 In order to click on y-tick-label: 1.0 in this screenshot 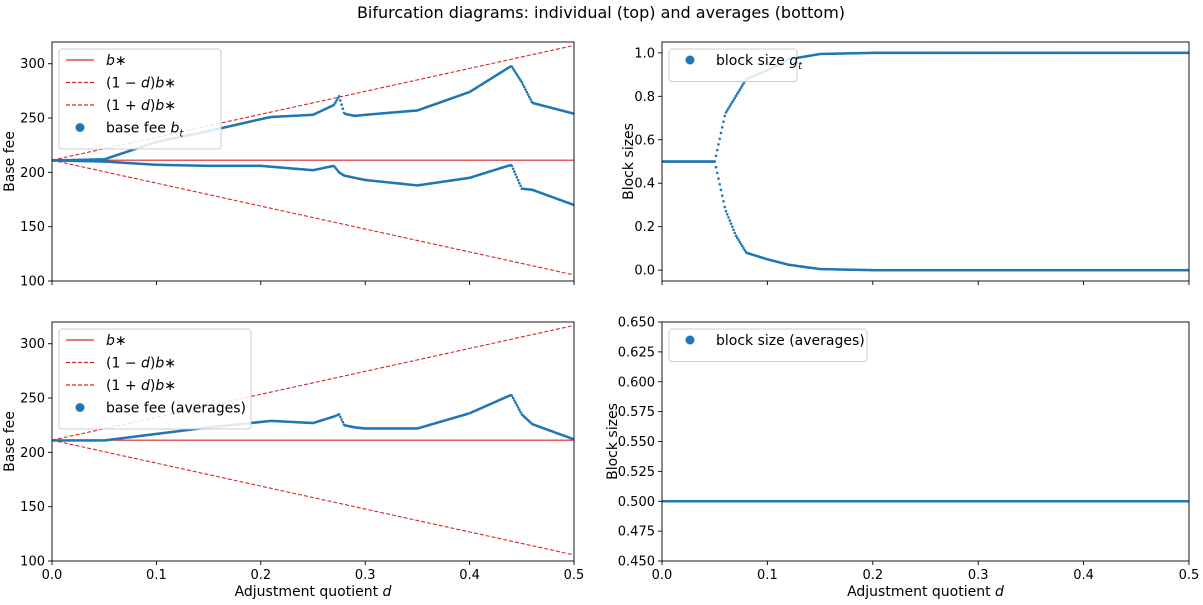, I will do `click(644, 53)`.